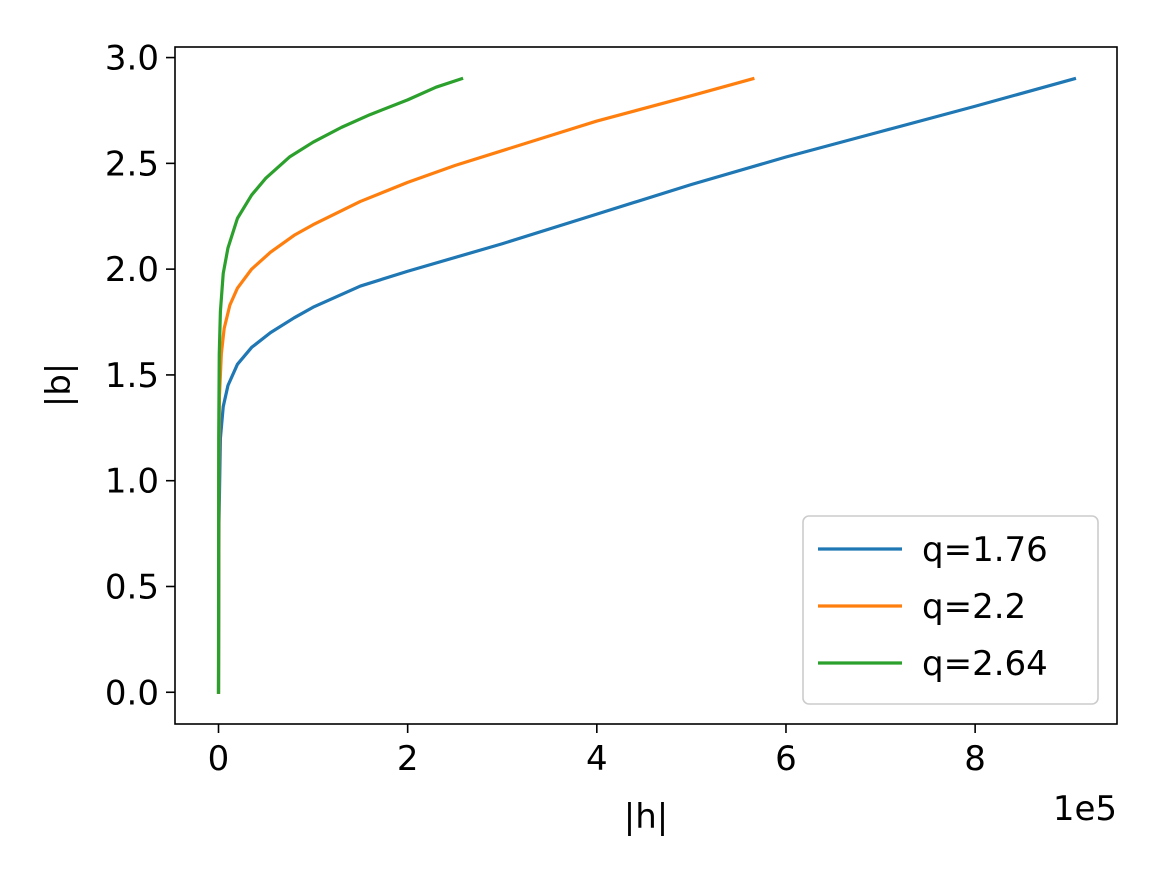 The height and width of the screenshot is (872, 1162). Describe the element at coordinates (786, 759) in the screenshot. I see `x-tick-label: 6` at that location.